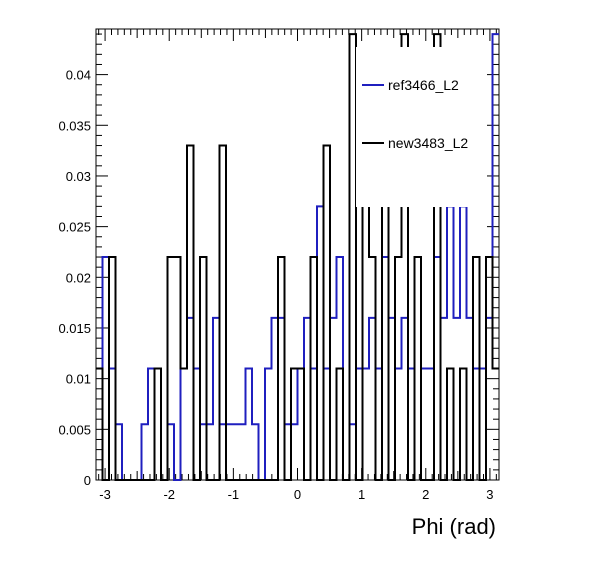  What do you see at coordinates (78, 176) in the screenshot?
I see `y-tick-label: 0.03` at bounding box center [78, 176].